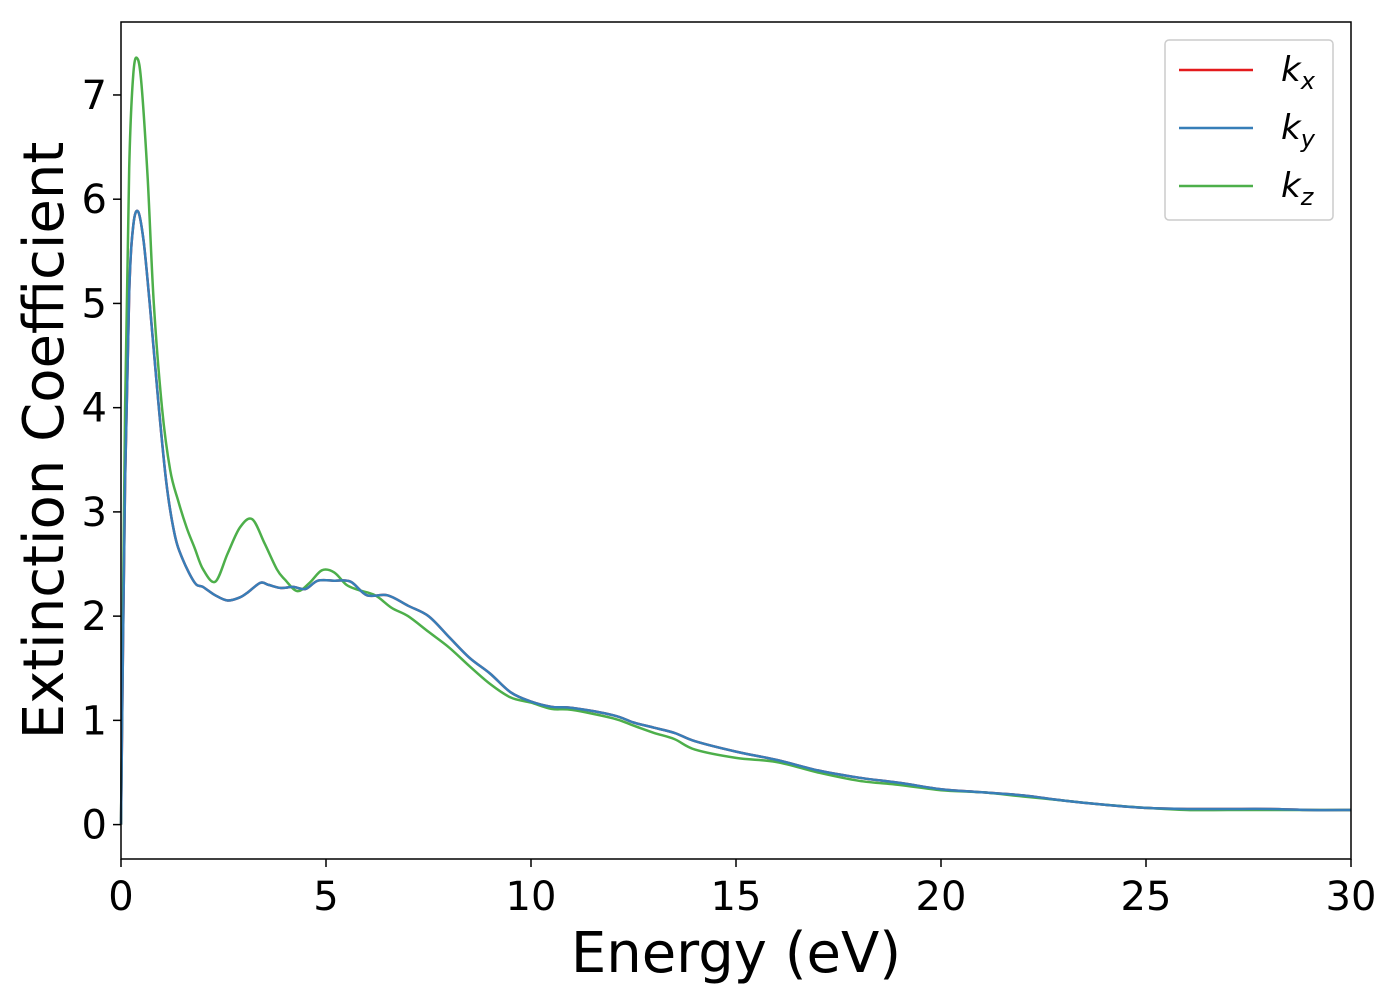 The width and height of the screenshot is (1400, 1000). What do you see at coordinates (1307, 197) in the screenshot?
I see `legend-subscript-z: z` at bounding box center [1307, 197].